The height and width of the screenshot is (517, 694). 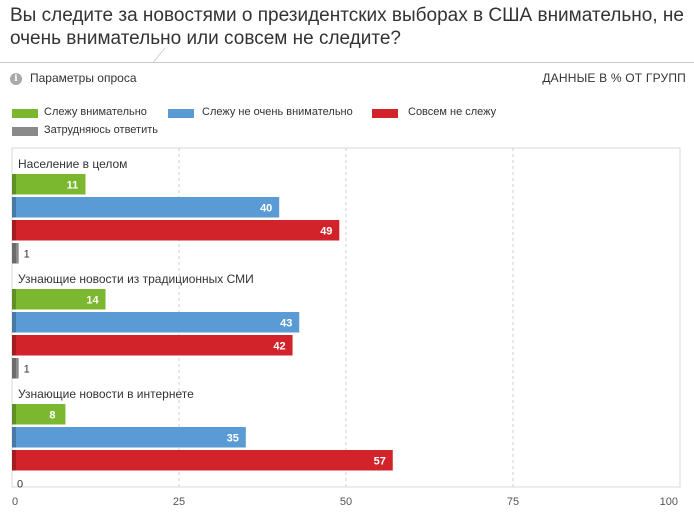 What do you see at coordinates (101, 130) in the screenshot?
I see `legend-label: Затрудняюсь ответить` at bounding box center [101, 130].